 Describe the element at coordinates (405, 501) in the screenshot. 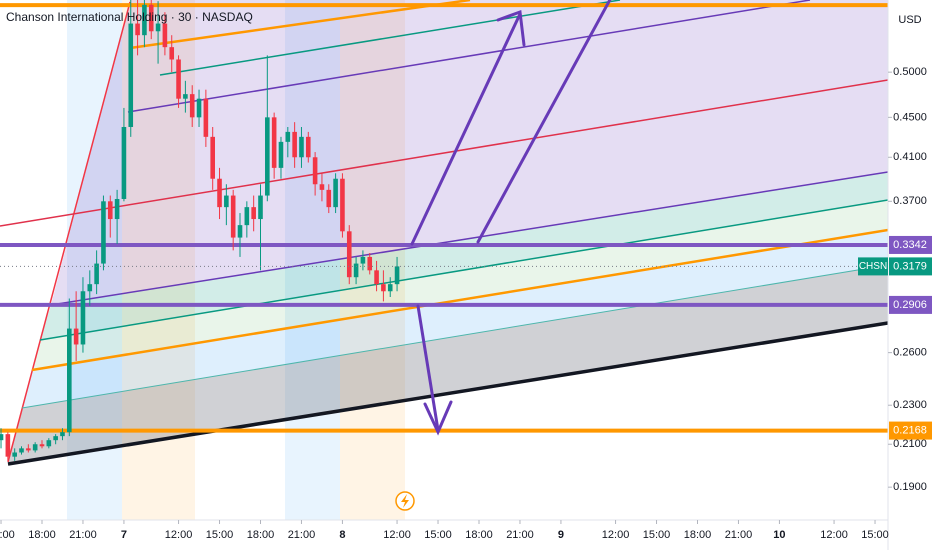

I see `icon-bolt` at that location.